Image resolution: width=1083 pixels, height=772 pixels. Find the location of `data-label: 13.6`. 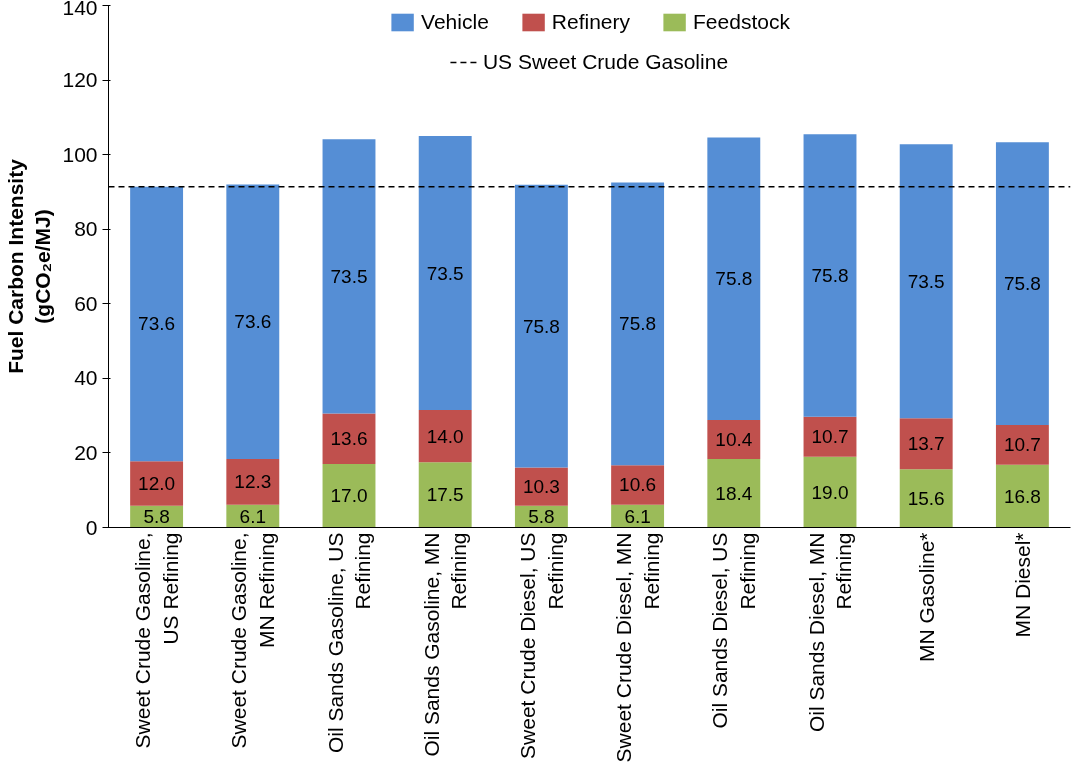

data-label: 13.6 is located at coordinates (349, 439).